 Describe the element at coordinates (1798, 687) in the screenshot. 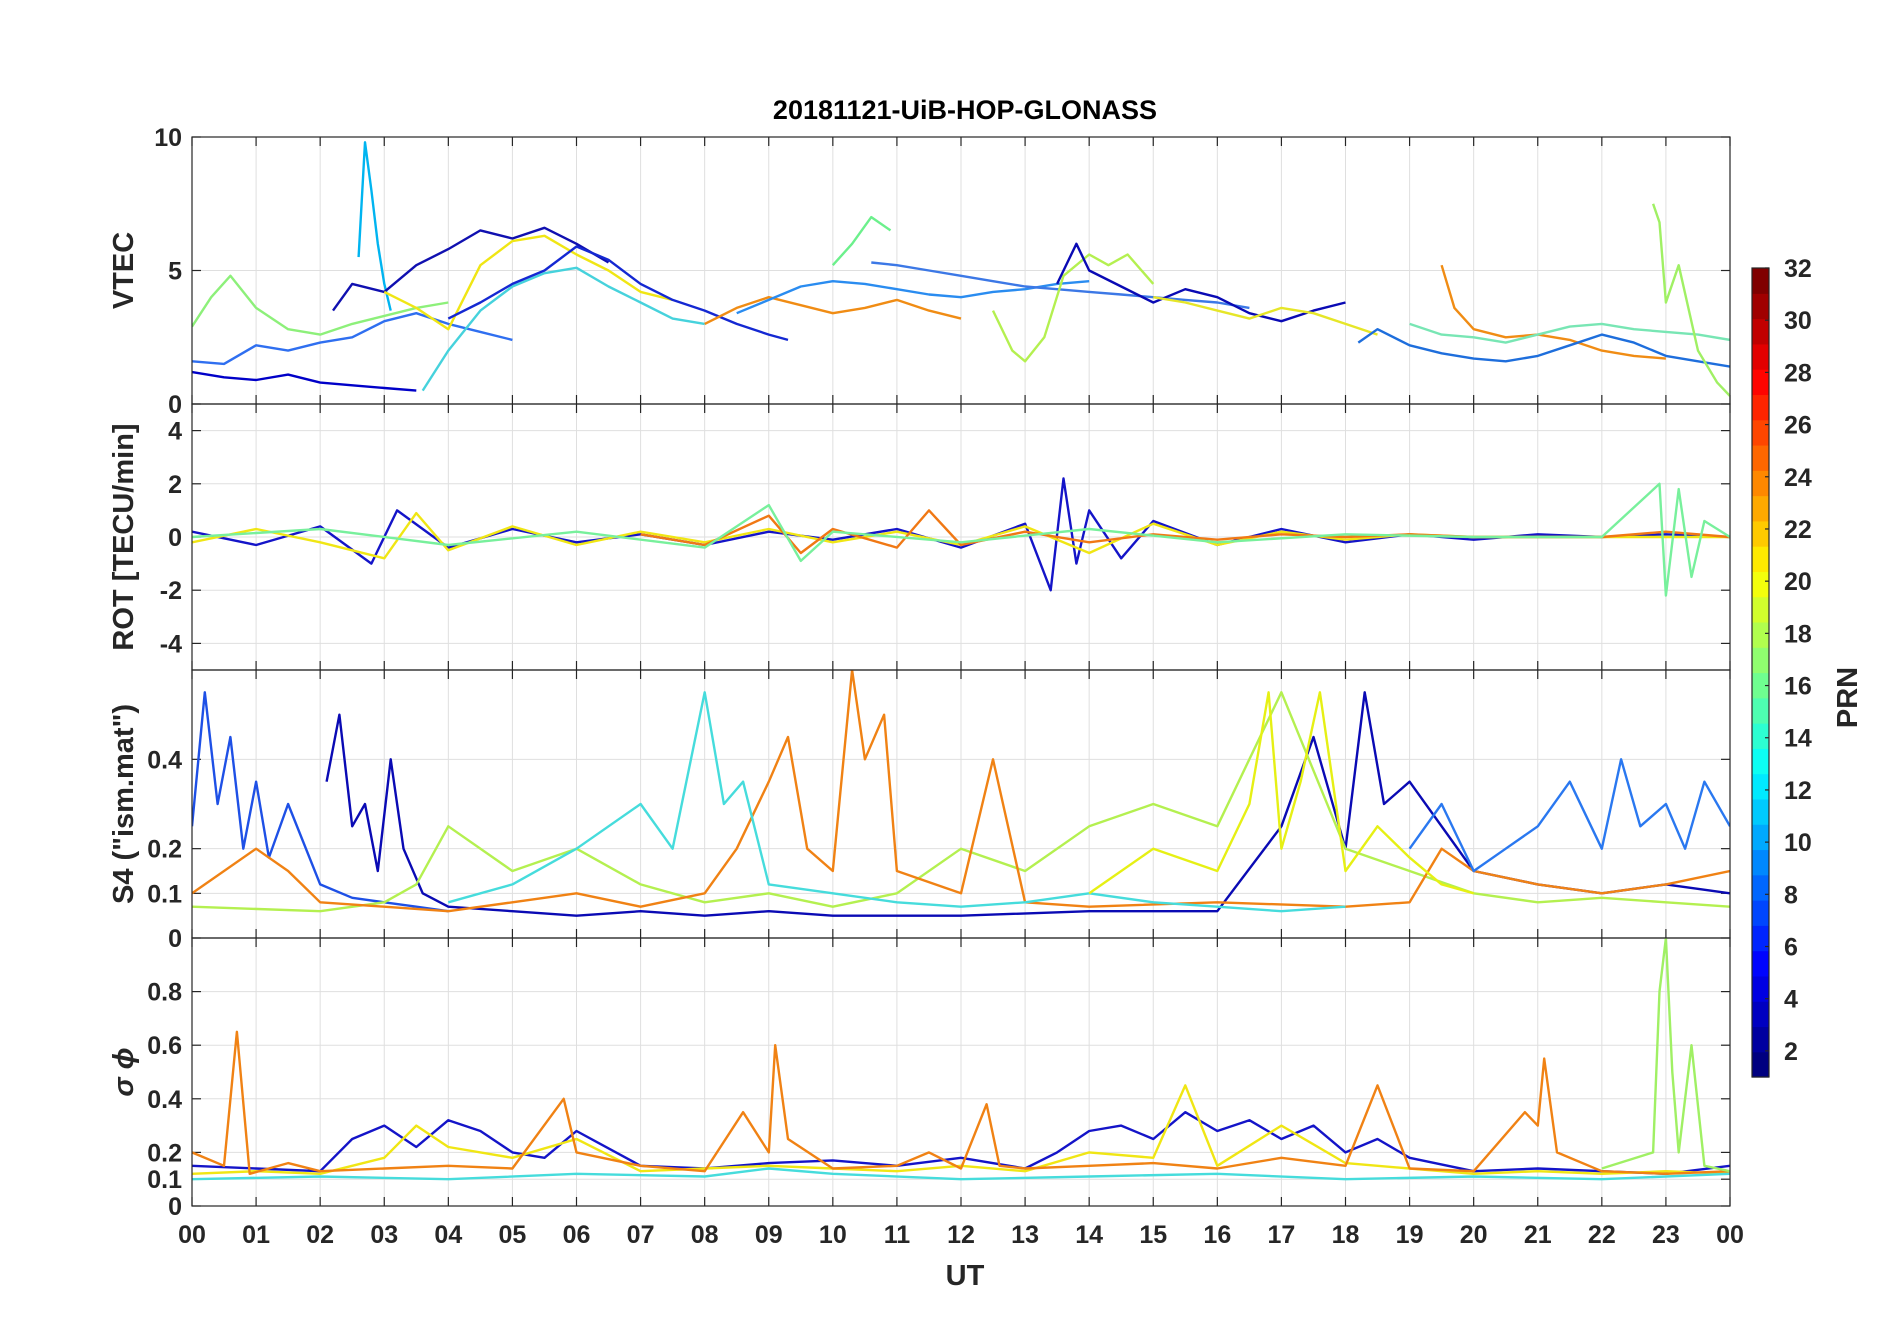

I see `colorbar-tick-label: 16` at that location.